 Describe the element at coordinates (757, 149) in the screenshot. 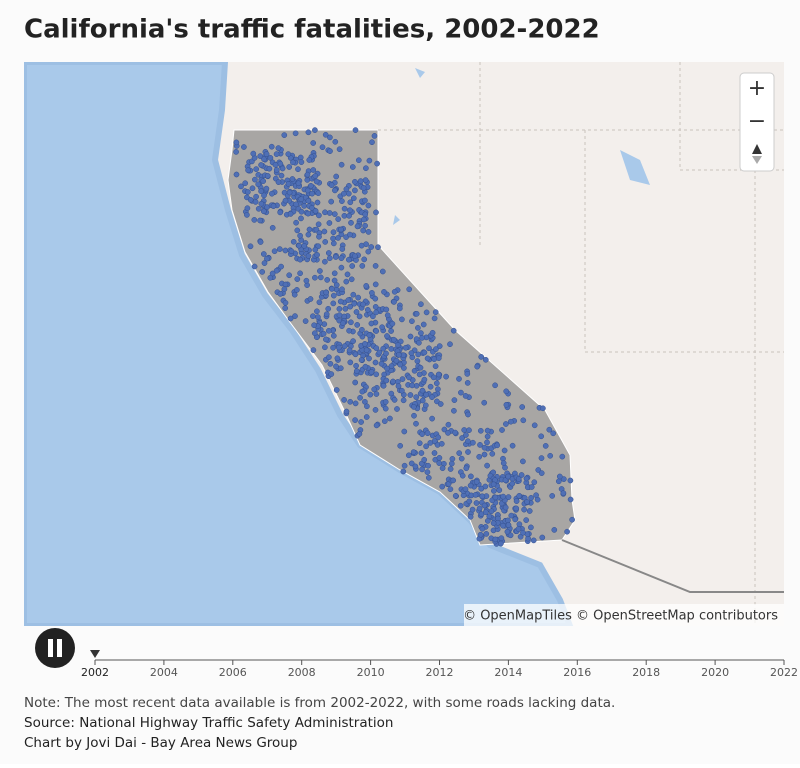

I see `compass` at that location.